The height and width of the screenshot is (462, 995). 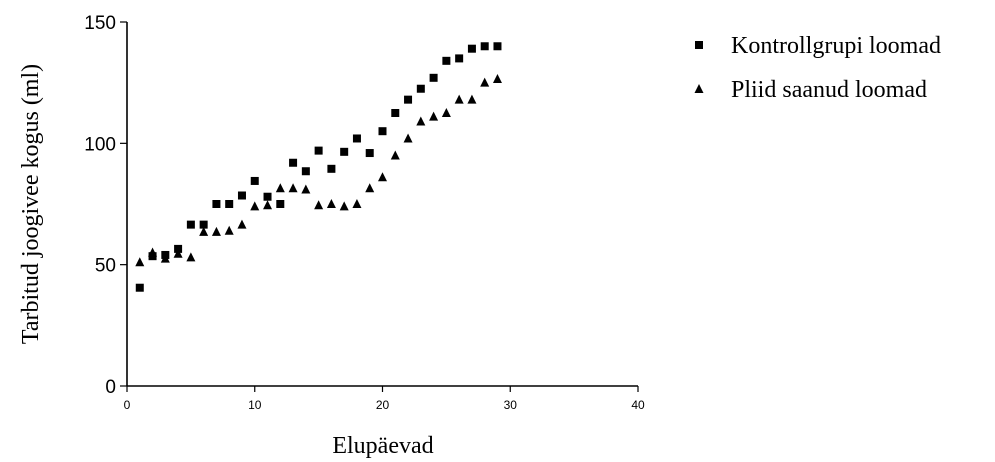 I want to click on legend-label: Pliid saanud loomad, so click(x=829, y=90).